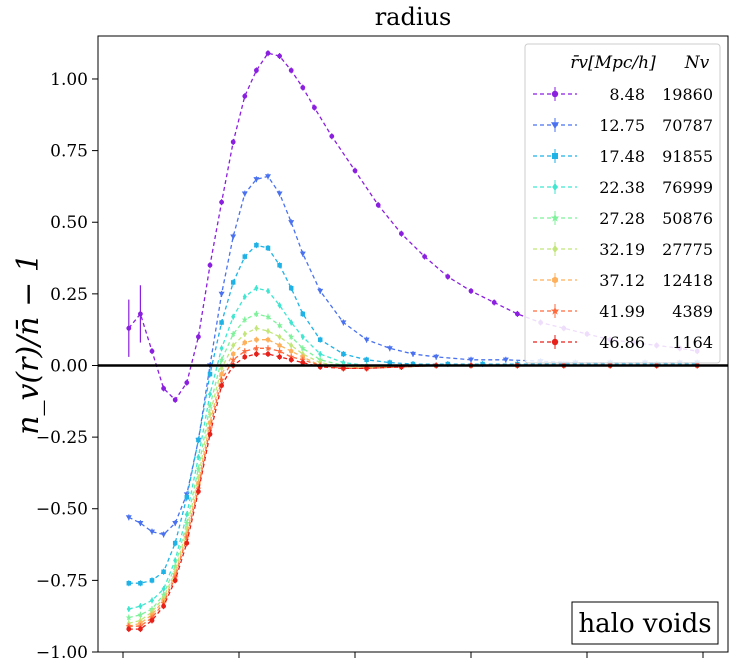  What do you see at coordinates (28, 344) in the screenshot?
I see `y-axis-label: n_v(r)/n̄ − 1` at bounding box center [28, 344].